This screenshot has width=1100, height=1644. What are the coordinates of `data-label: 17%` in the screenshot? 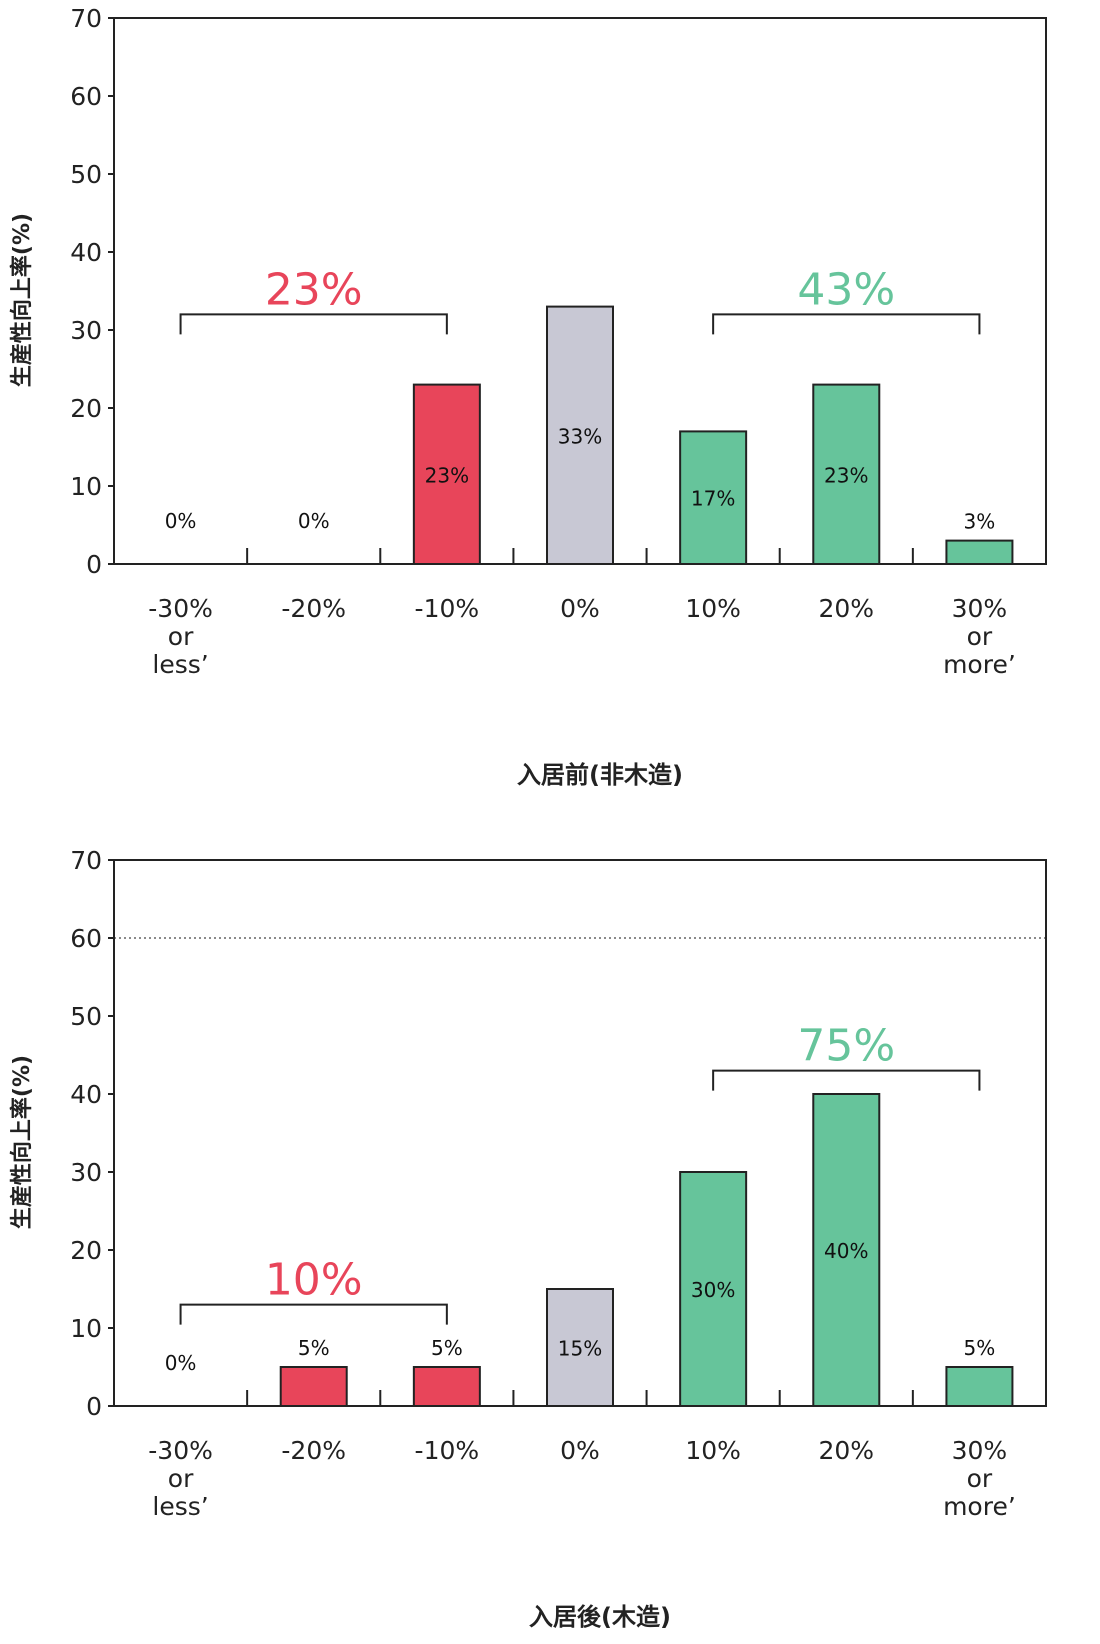 It's located at (713, 499).